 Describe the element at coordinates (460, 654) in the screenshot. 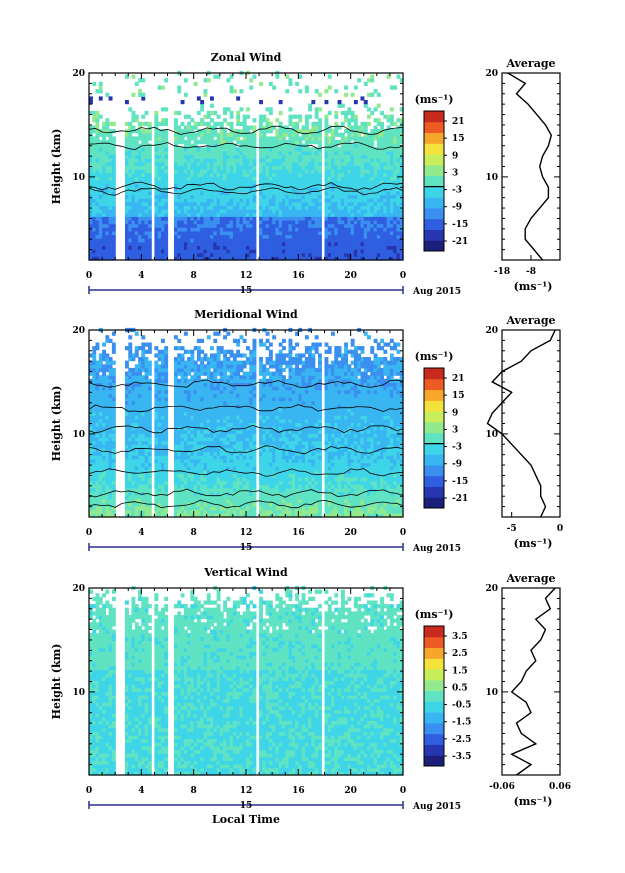

I see `colorbar-tick-label: 2.5` at that location.